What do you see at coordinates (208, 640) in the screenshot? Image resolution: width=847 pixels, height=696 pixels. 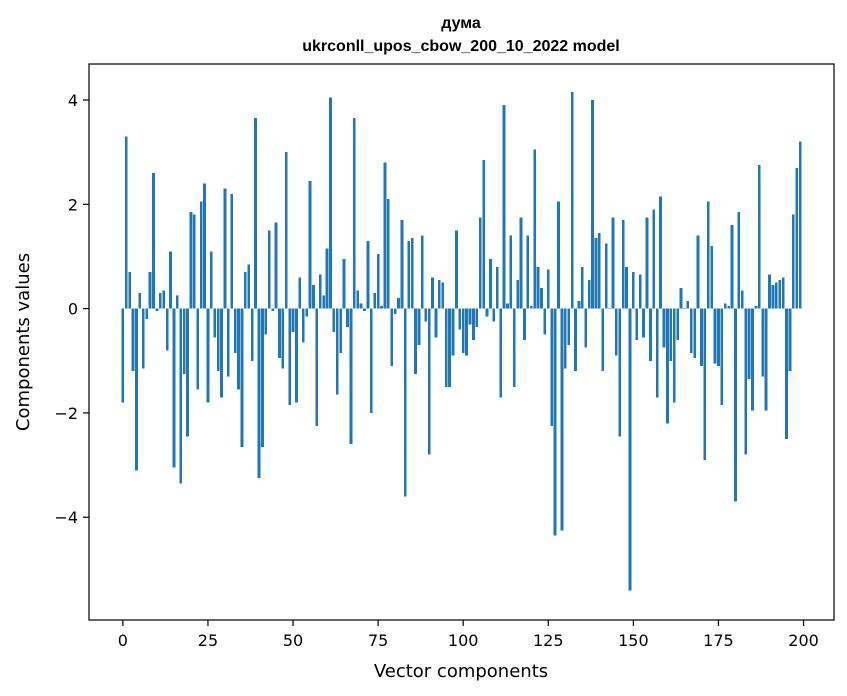 I see `x-tick-label: 25` at bounding box center [208, 640].